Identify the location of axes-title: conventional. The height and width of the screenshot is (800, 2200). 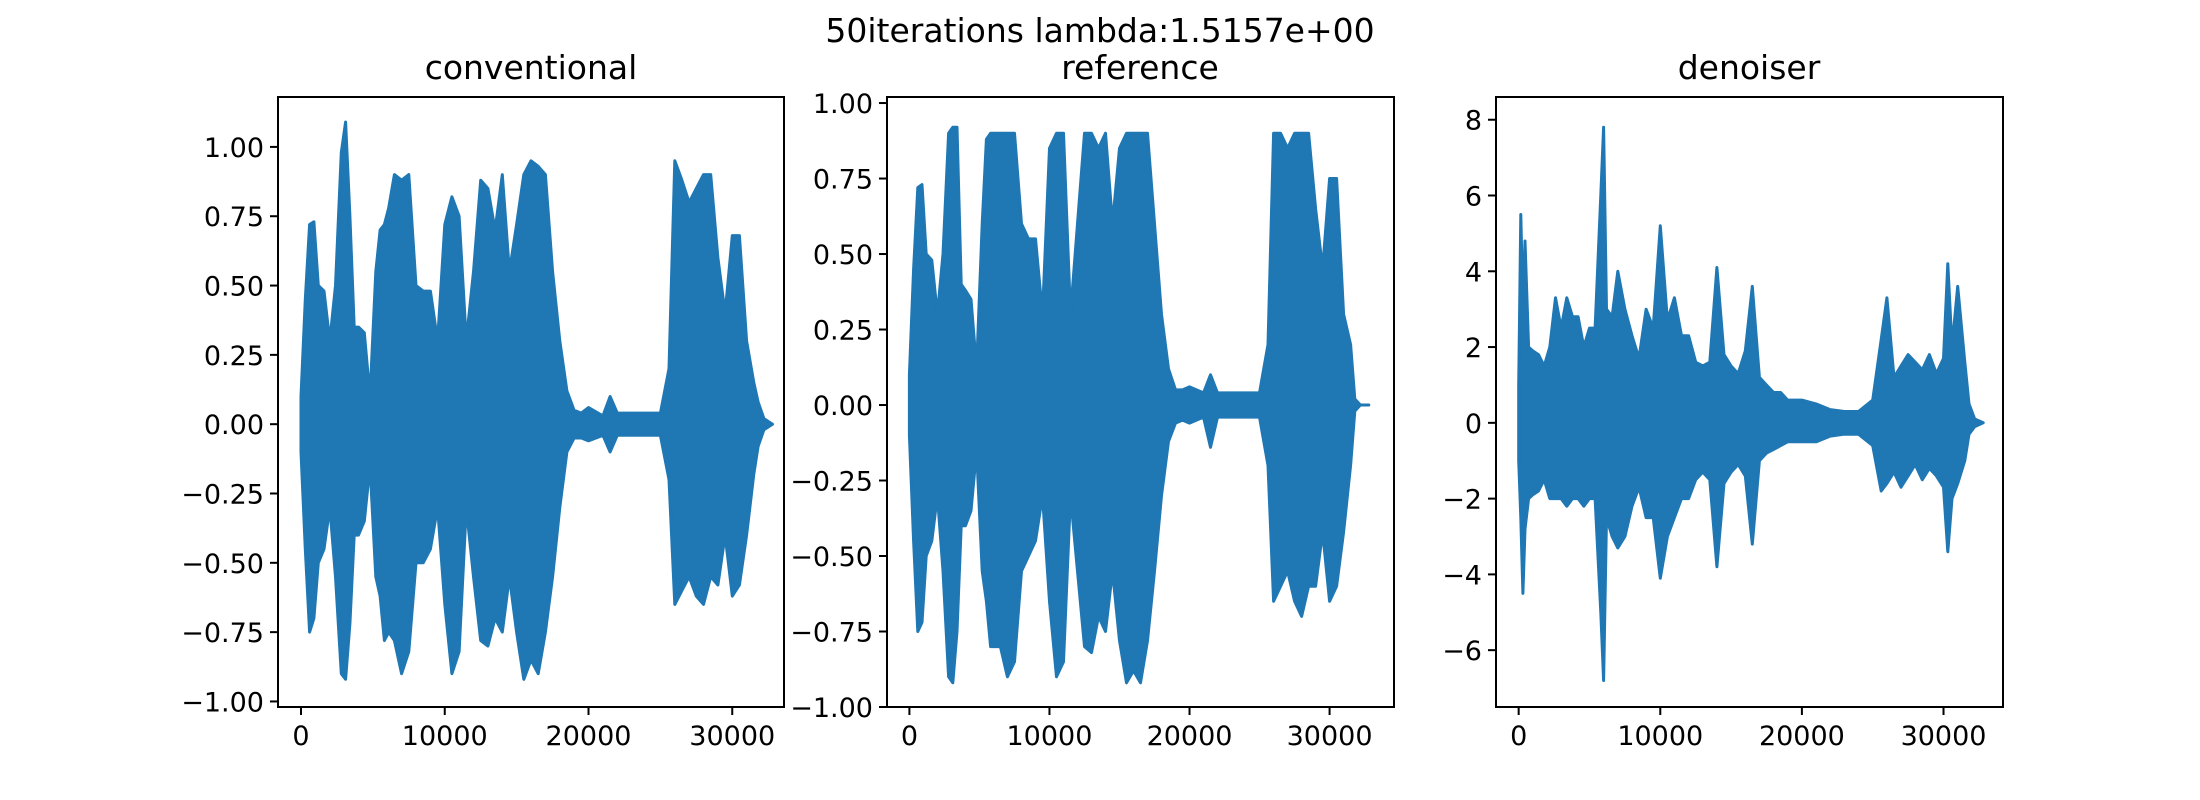
(531, 67).